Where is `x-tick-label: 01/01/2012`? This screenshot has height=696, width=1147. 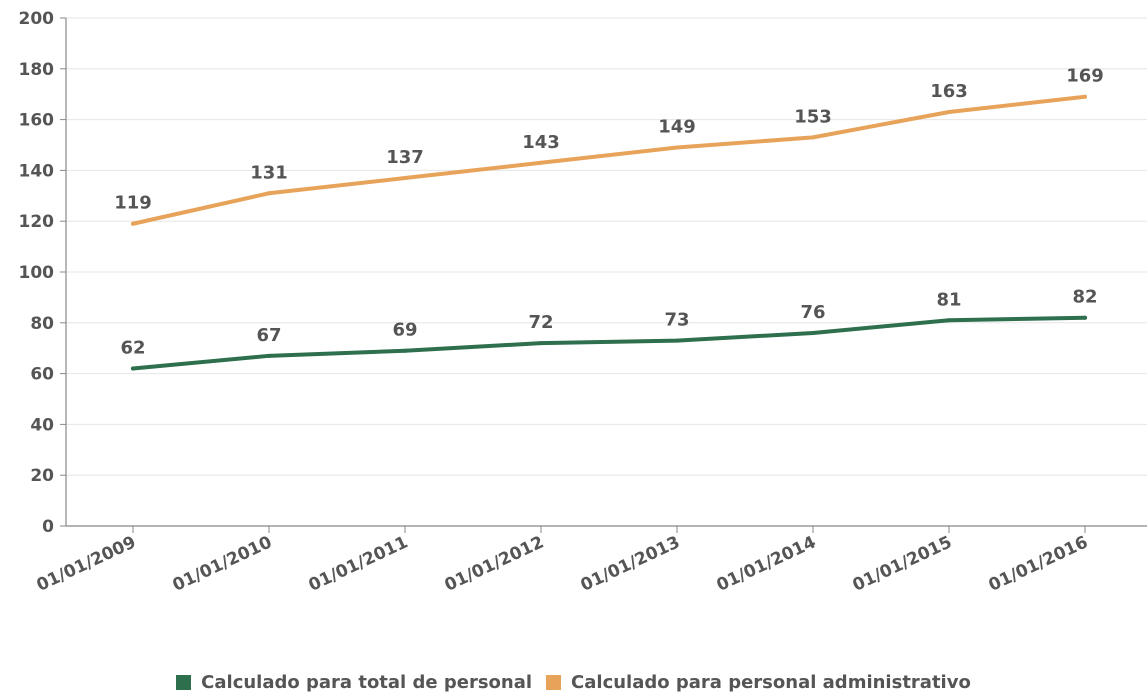
x-tick-label: 01/01/2012 is located at coordinates (494, 563).